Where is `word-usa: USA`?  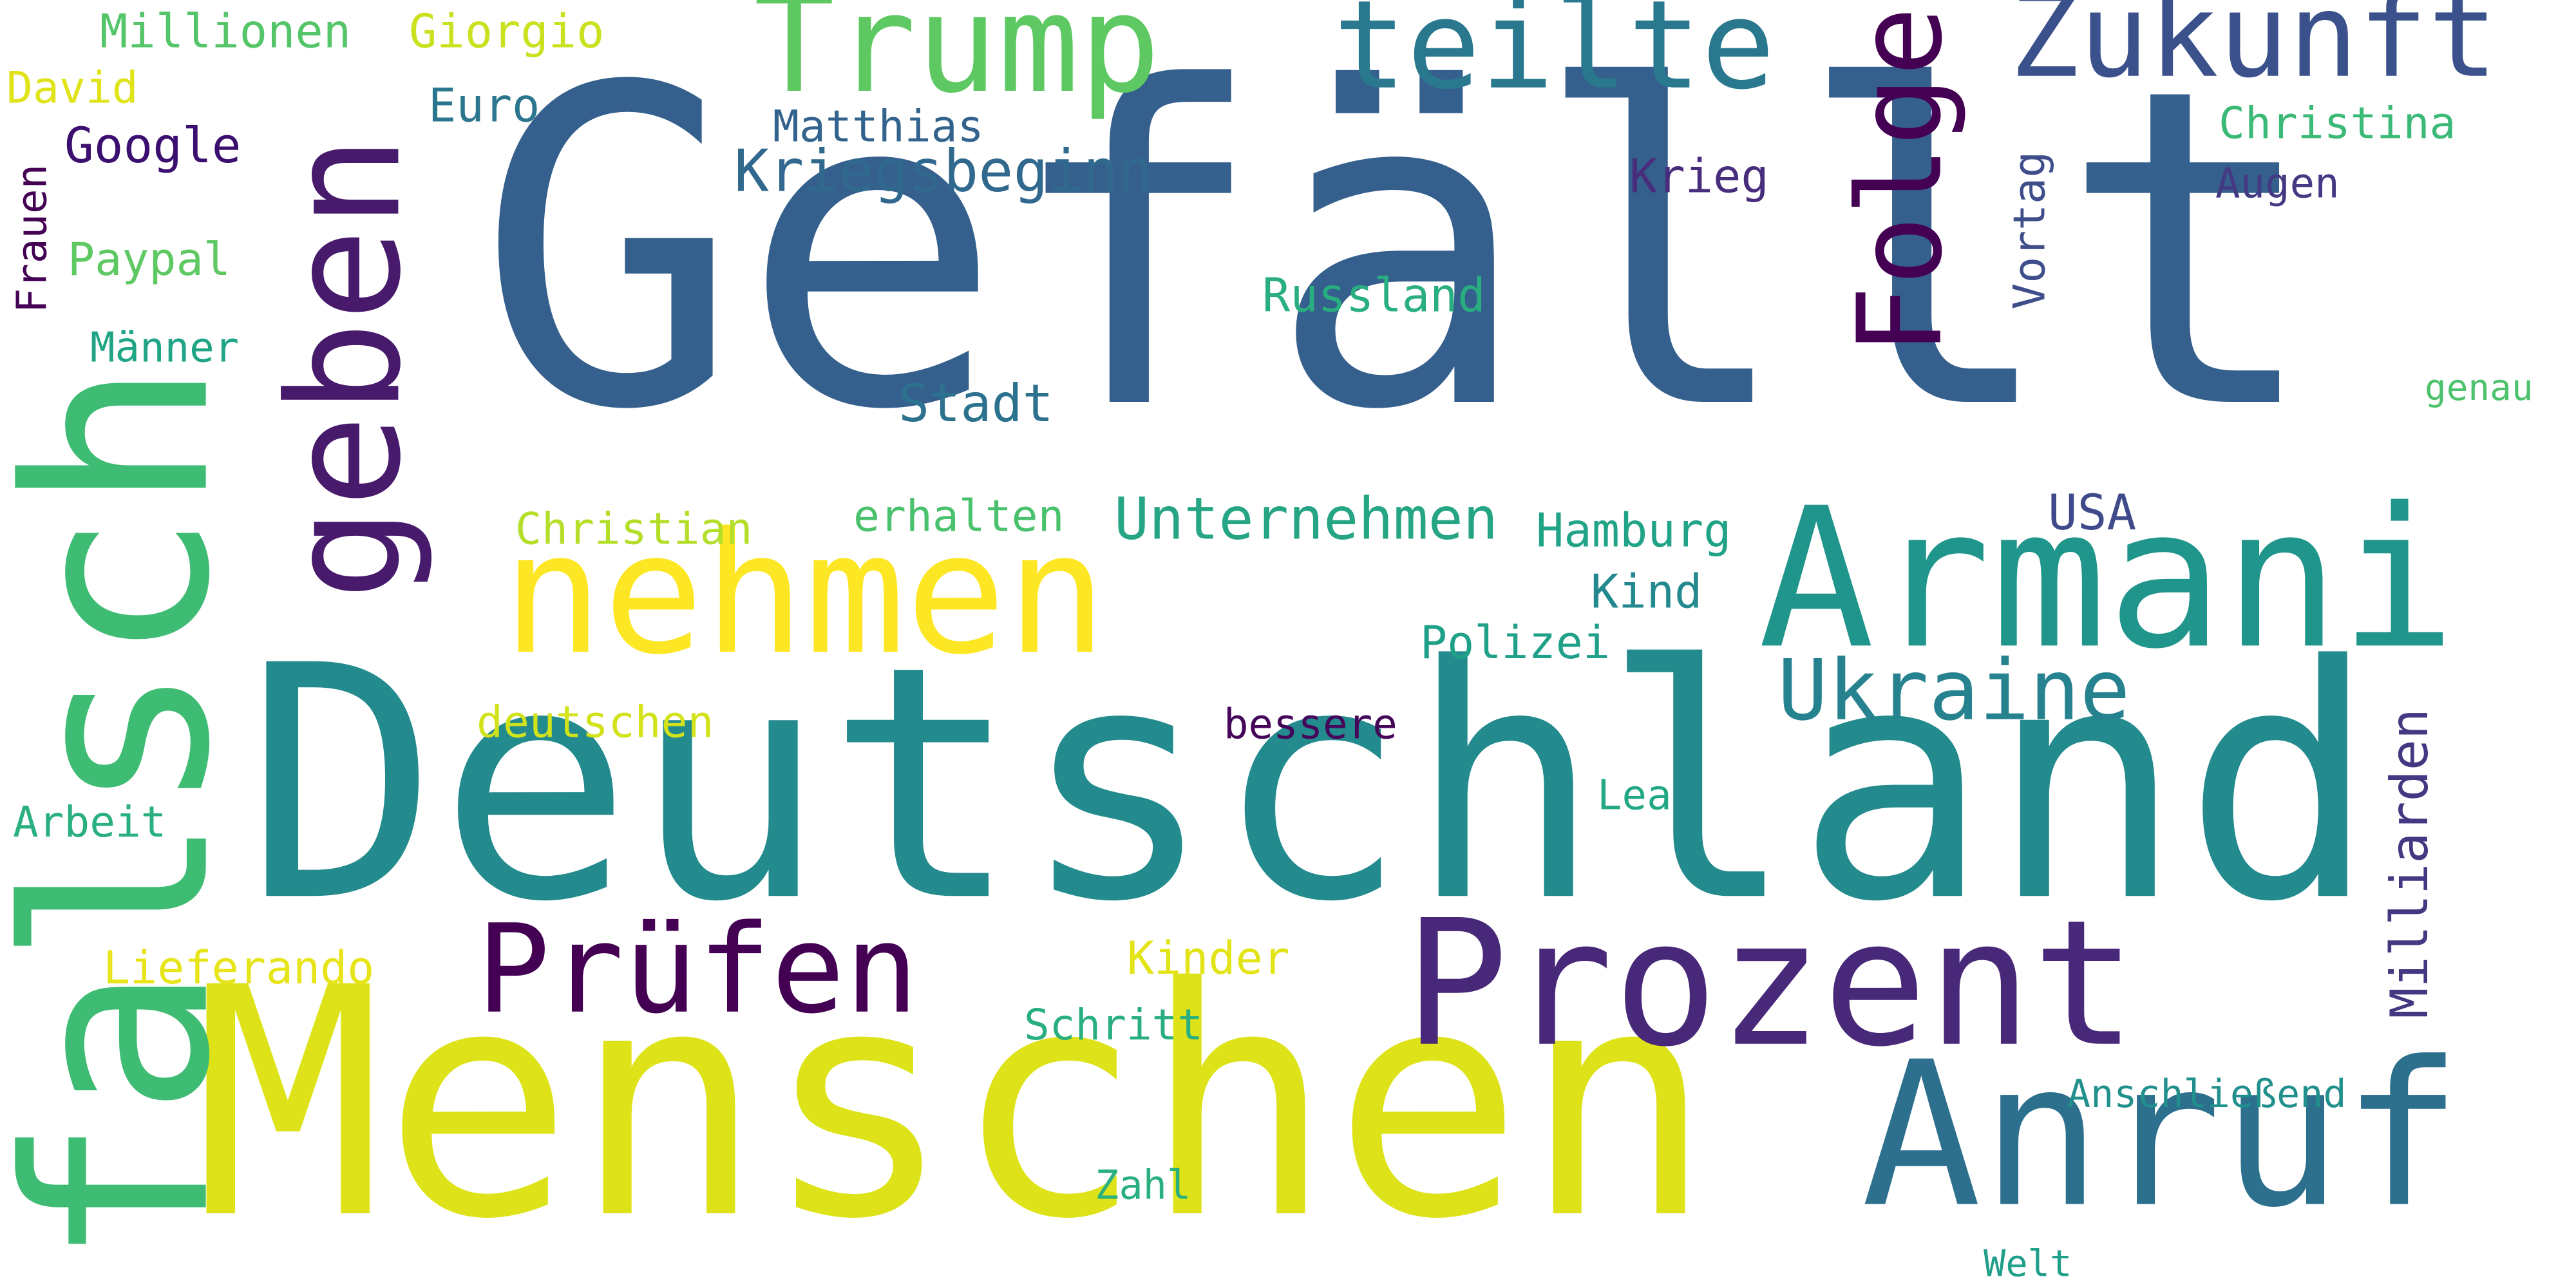 word-usa: USA is located at coordinates (2092, 512).